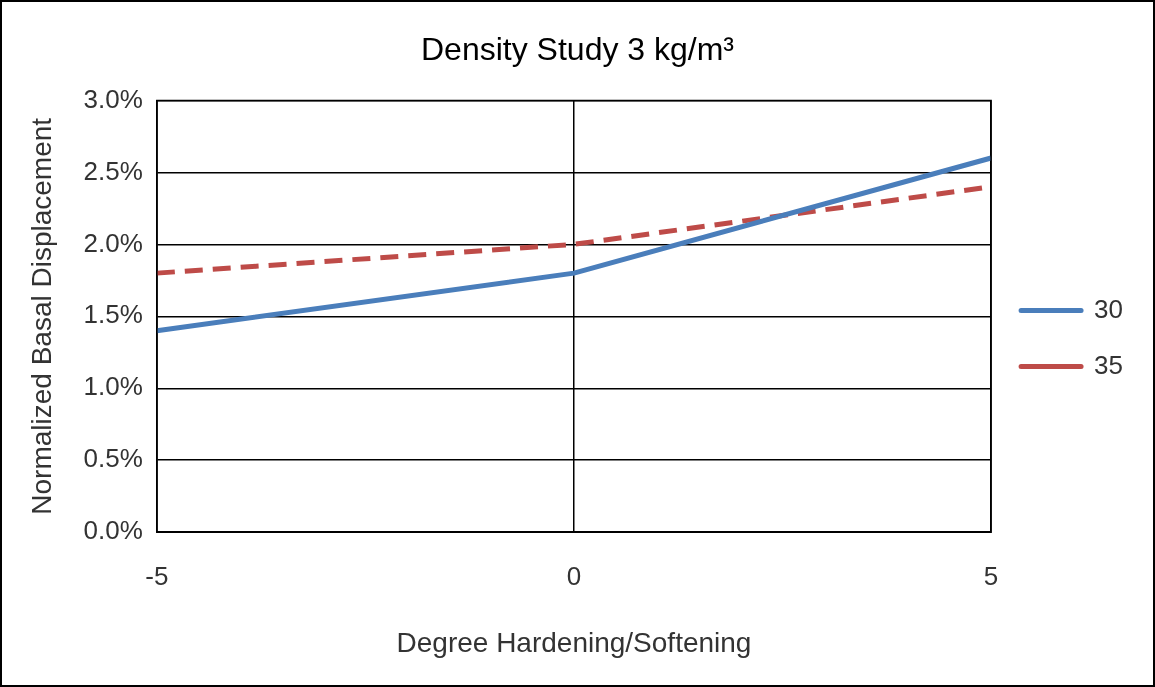  Describe the element at coordinates (113, 170) in the screenshot. I see `y-tick-label: 2.5%` at that location.